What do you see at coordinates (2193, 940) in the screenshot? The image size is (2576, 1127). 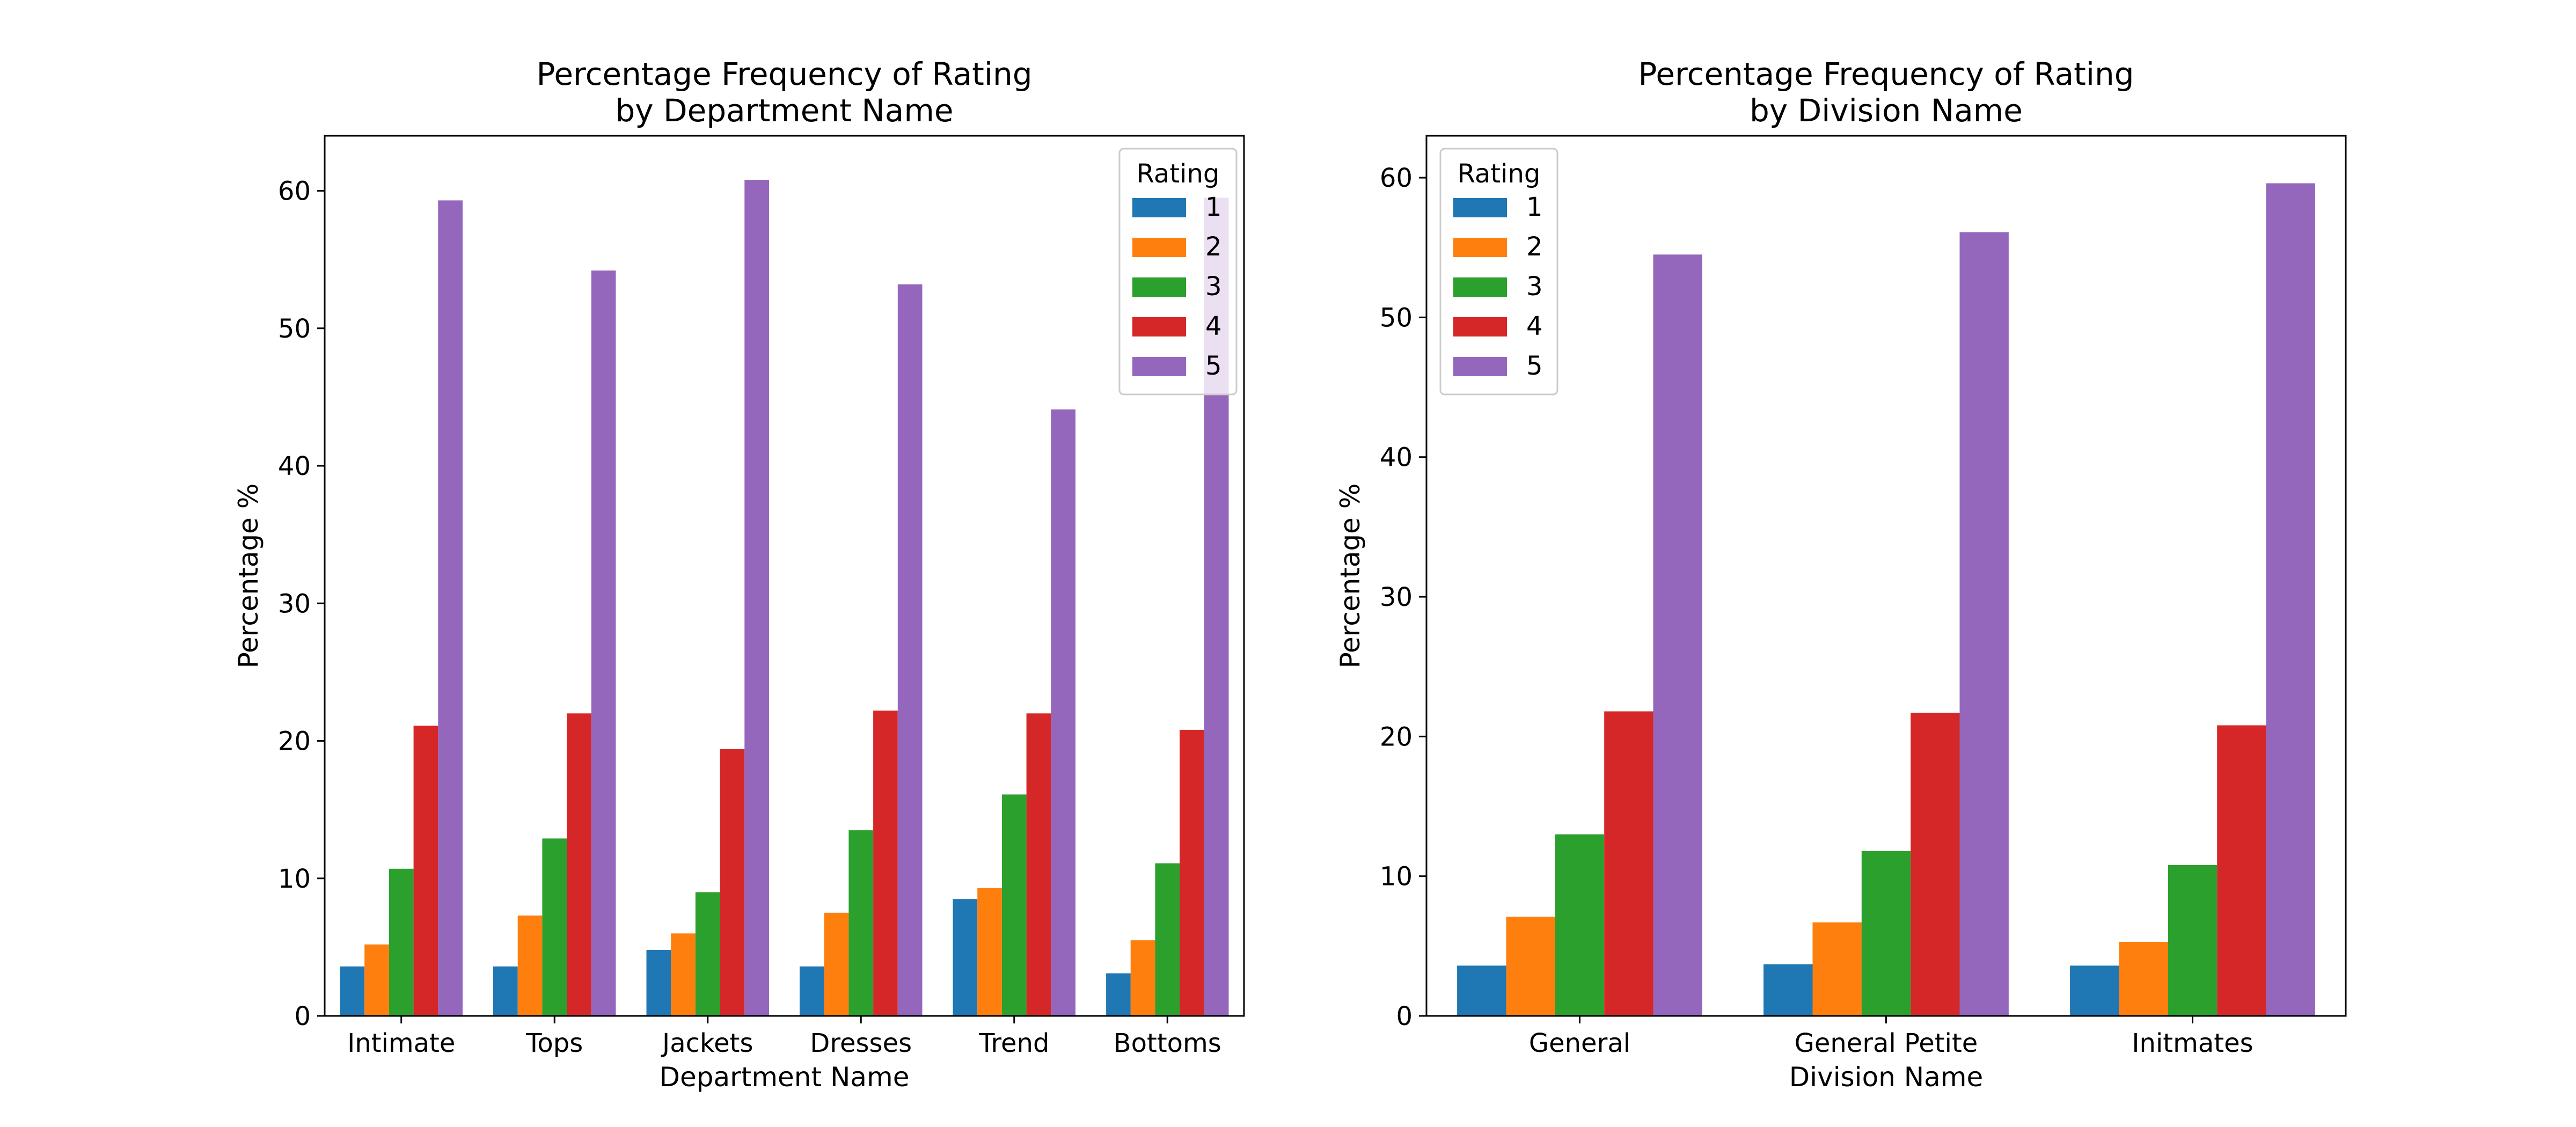 I see `bar-rating-3-initmates` at bounding box center [2193, 940].